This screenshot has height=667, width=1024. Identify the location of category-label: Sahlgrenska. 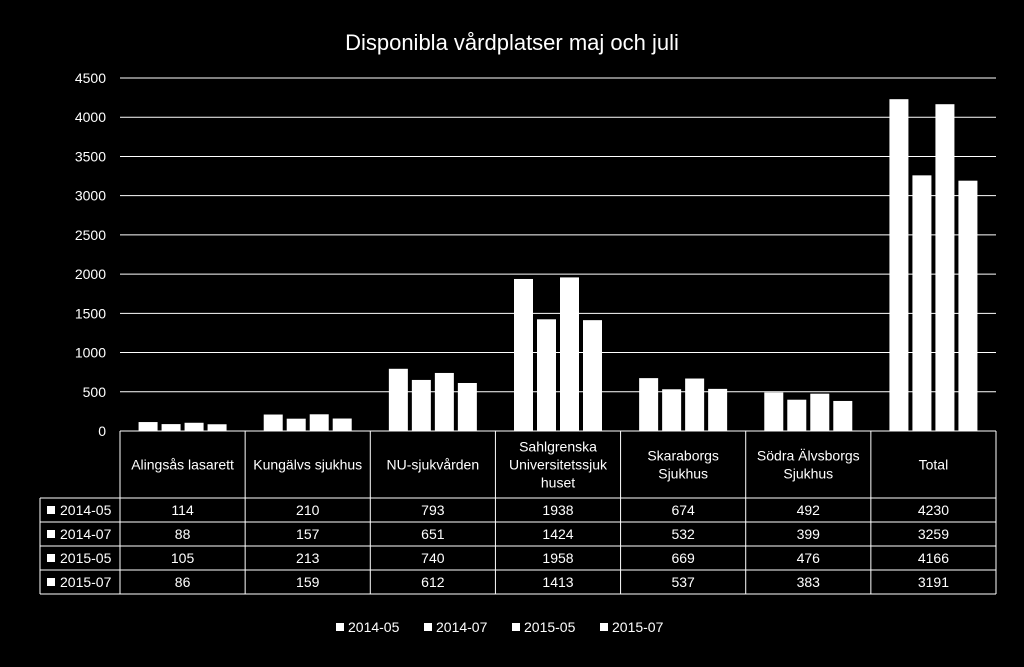
(558, 447).